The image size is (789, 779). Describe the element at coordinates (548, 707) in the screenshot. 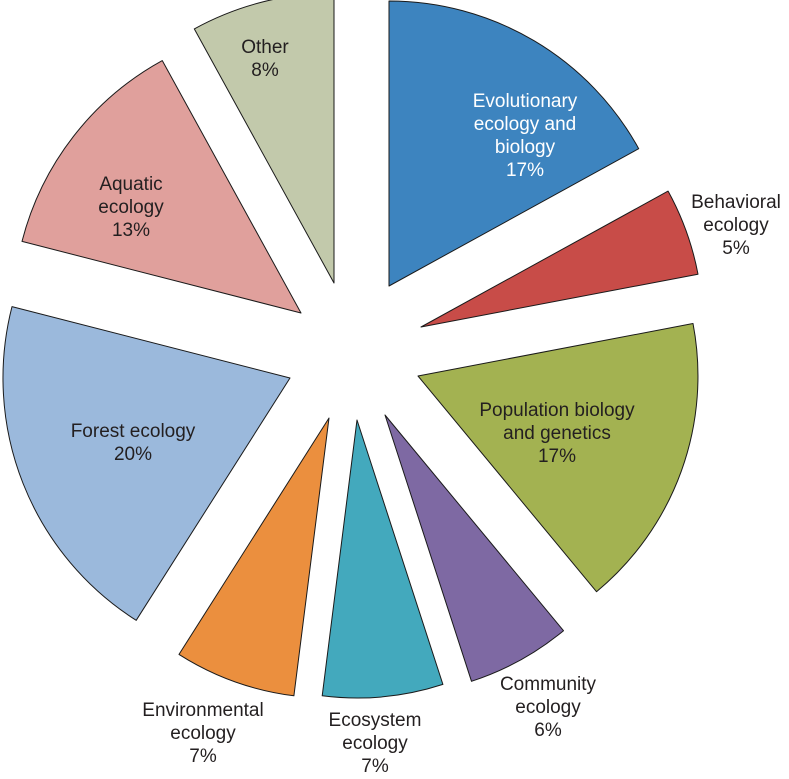

I see `slice-label-4: Community ecology 6%` at that location.